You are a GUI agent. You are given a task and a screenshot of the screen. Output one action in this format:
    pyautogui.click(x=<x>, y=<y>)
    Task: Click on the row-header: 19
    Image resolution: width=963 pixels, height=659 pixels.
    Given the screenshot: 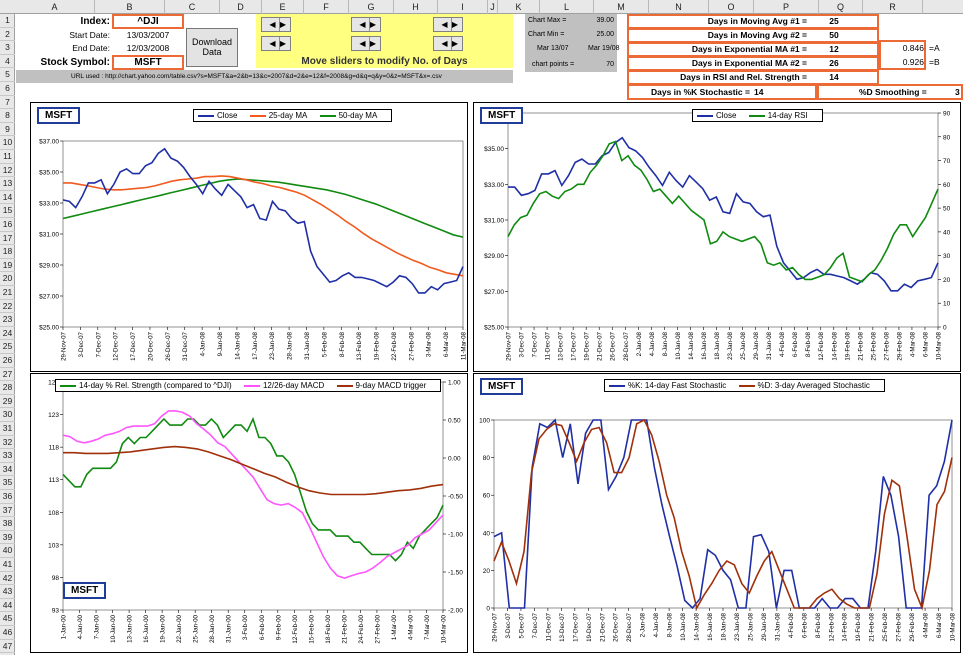 What is the action you would take?
    pyautogui.click(x=7, y=266)
    